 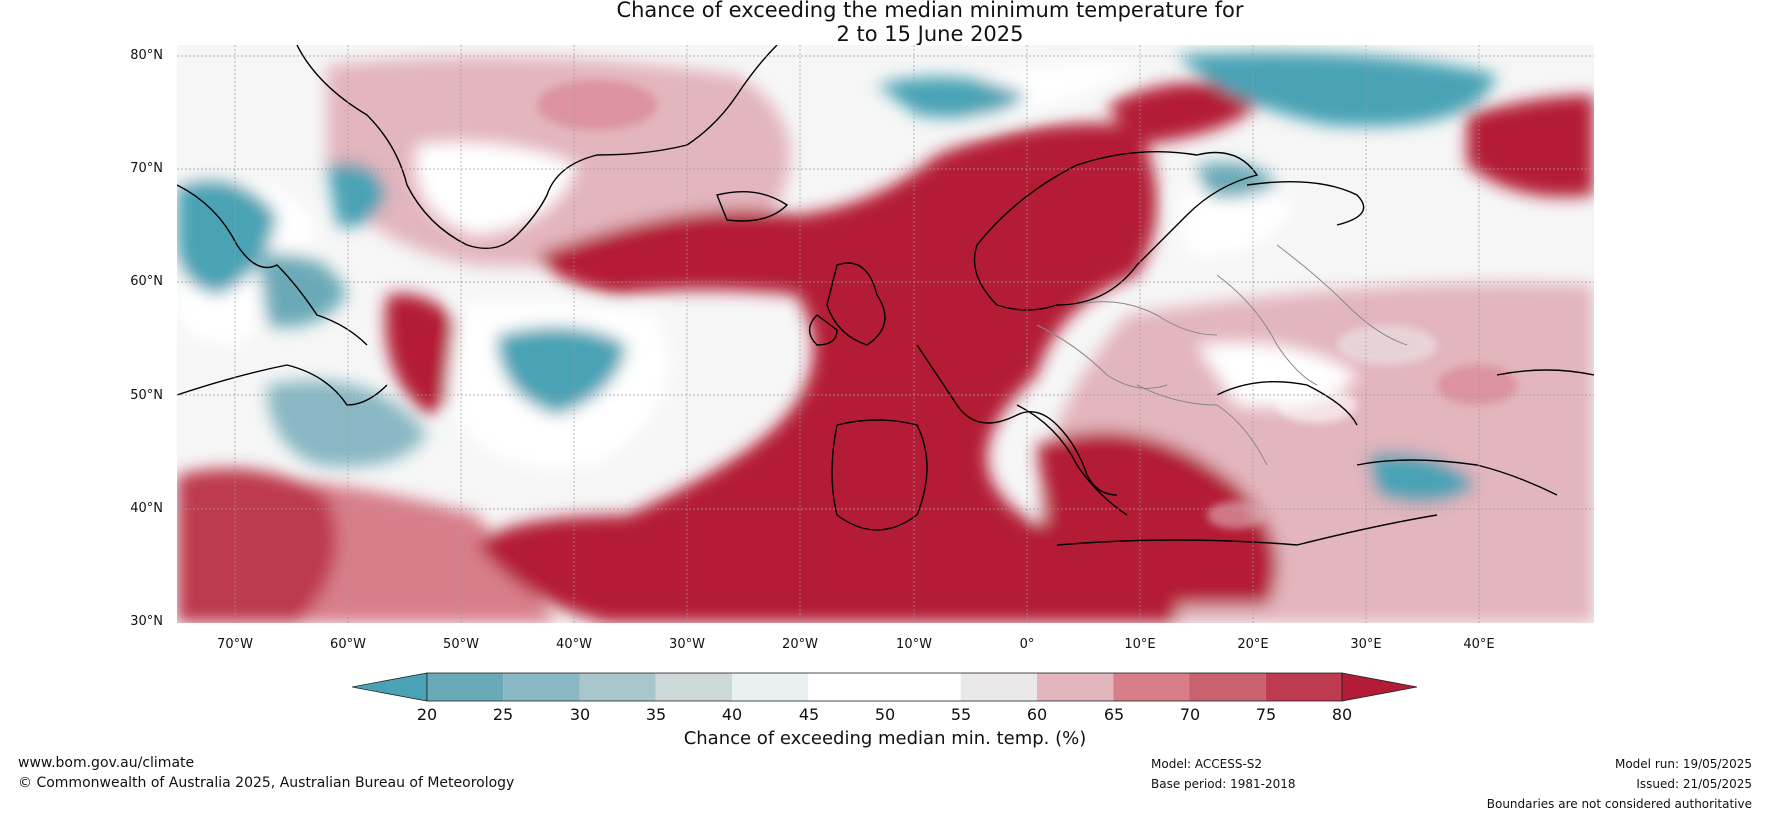 What do you see at coordinates (1479, 644) in the screenshot?
I see `lon-label-40e: 40°E` at bounding box center [1479, 644].